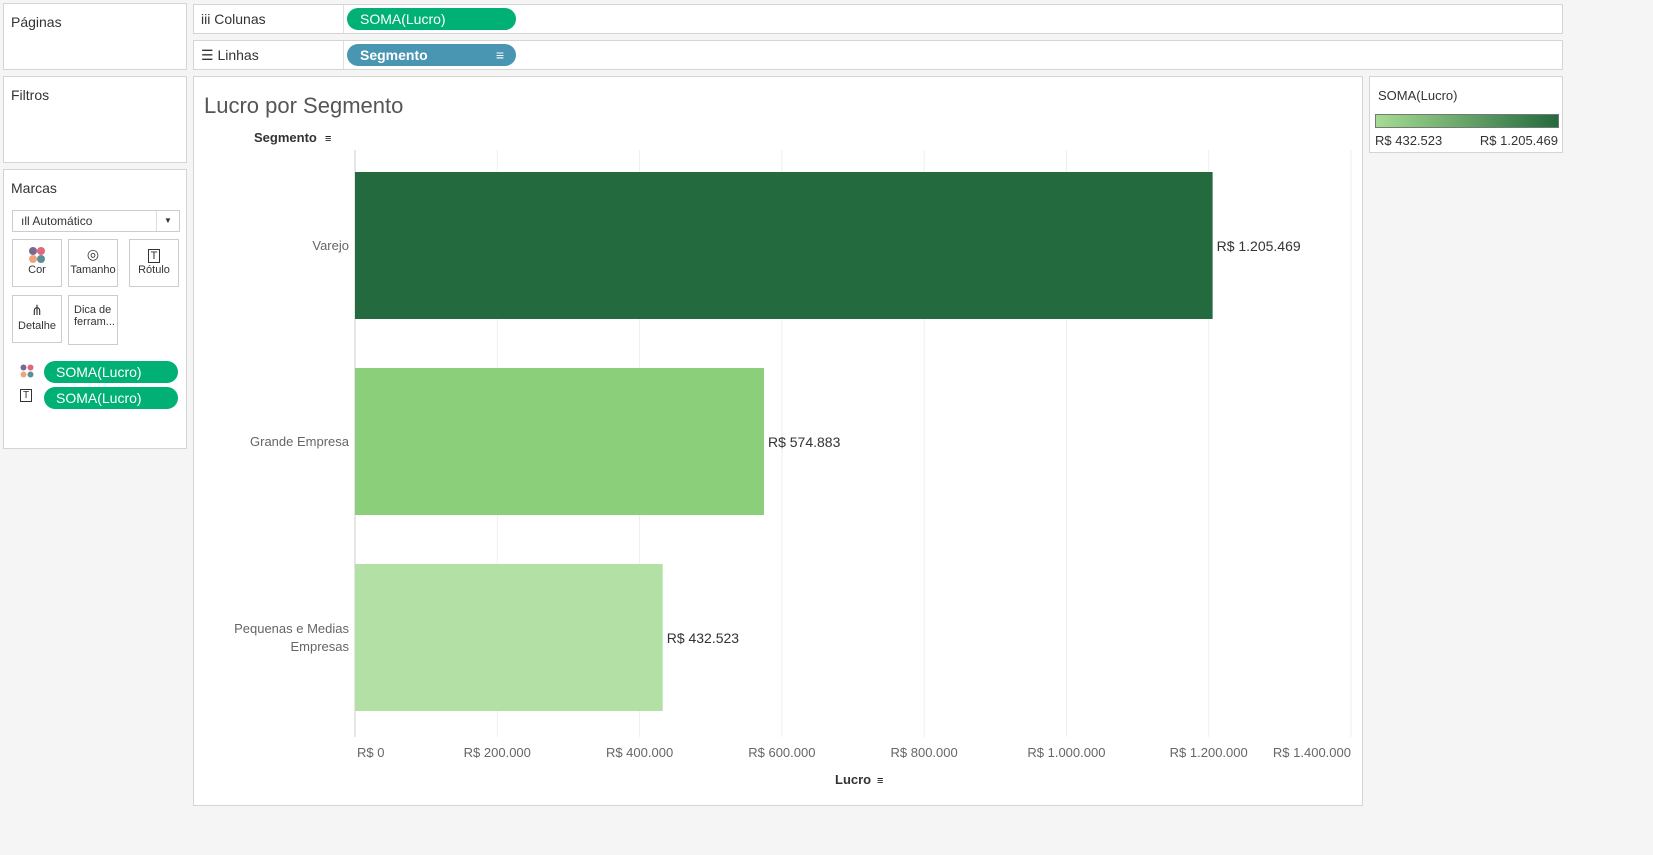 This screenshot has width=1653, height=855. What do you see at coordinates (93, 270) in the screenshot?
I see `card-label: Tamanho` at bounding box center [93, 270].